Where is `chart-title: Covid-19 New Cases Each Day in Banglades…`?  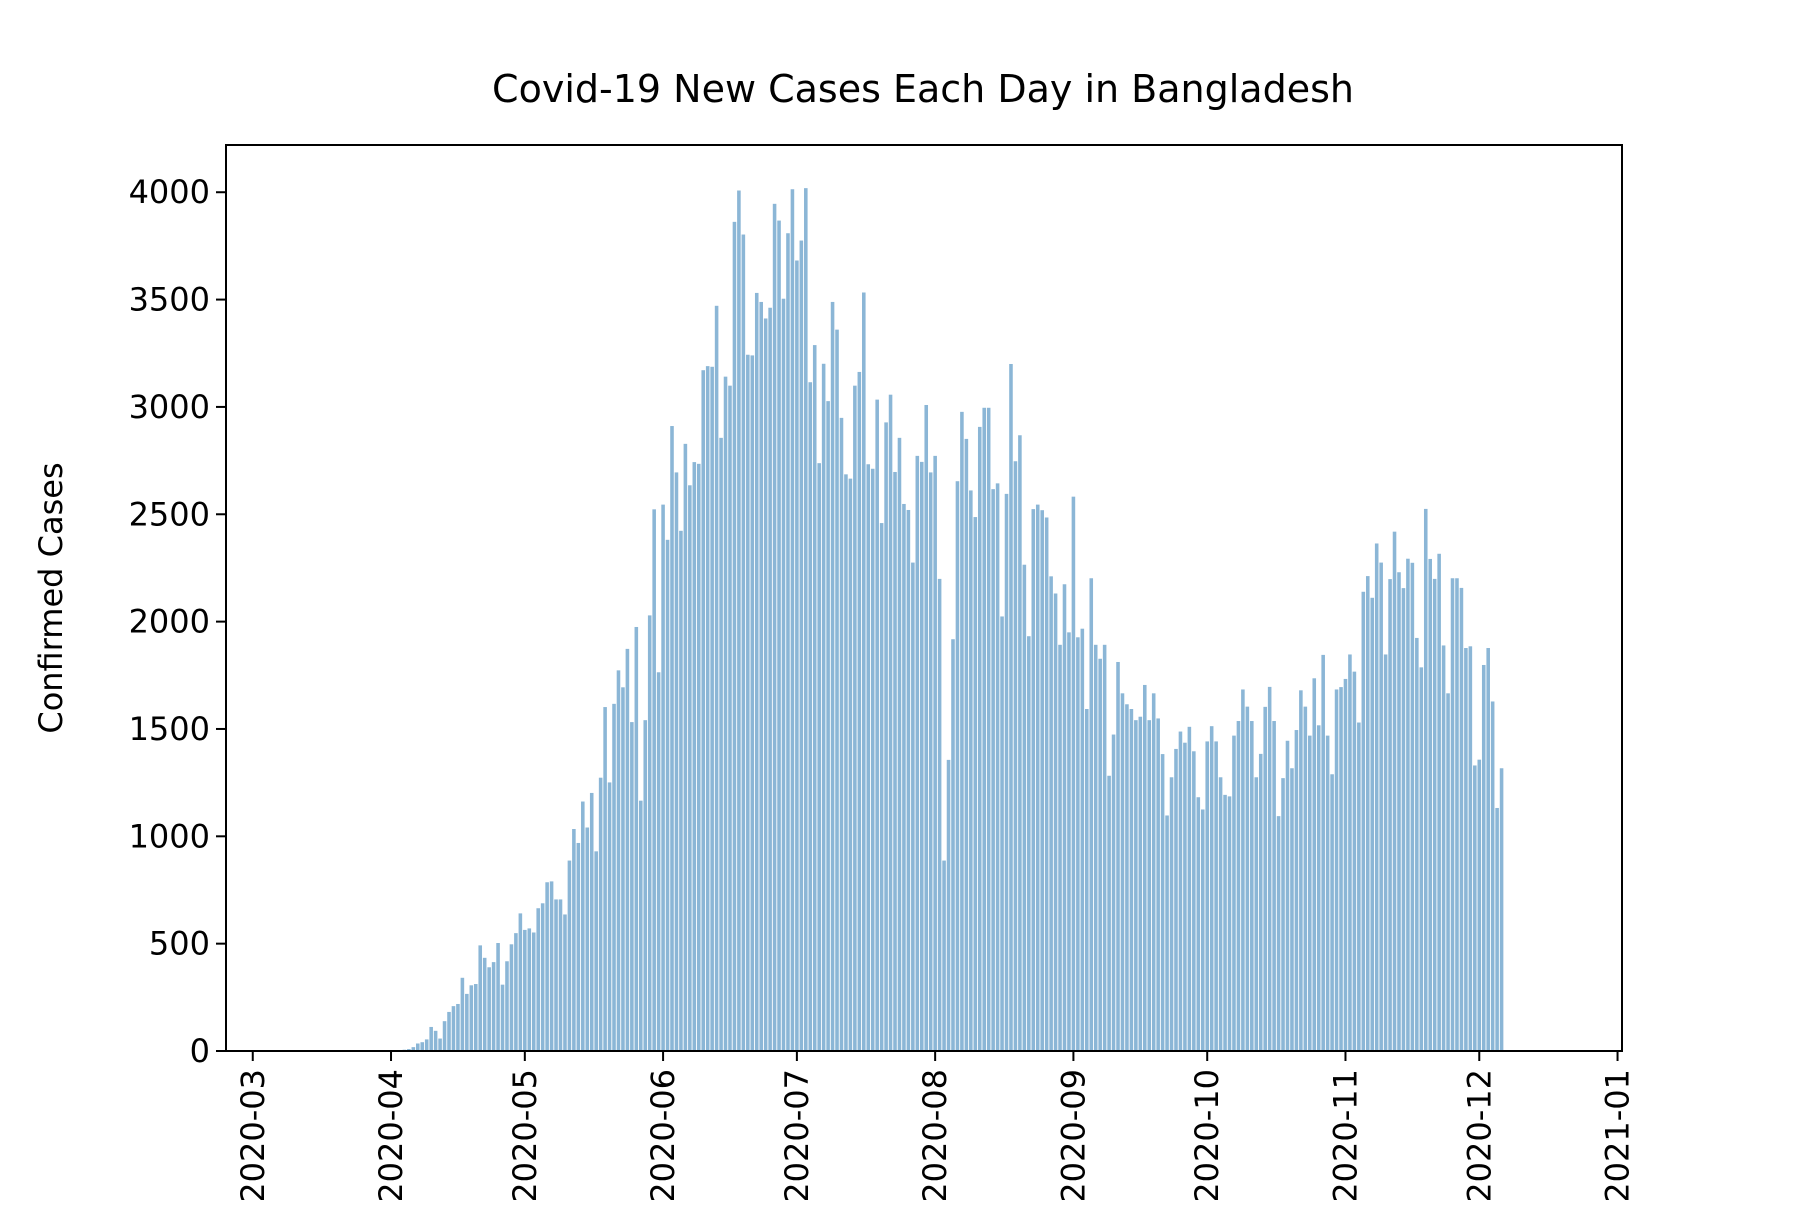
chart-title: Covid-19 New Cases Each Day in Banglades… is located at coordinates (923, 89).